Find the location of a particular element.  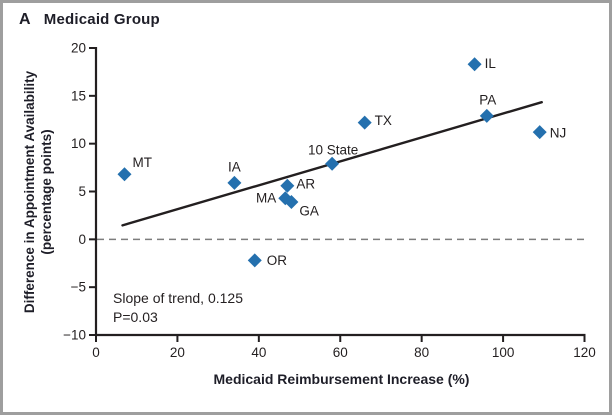

data-point-or is located at coordinates (254, 260).